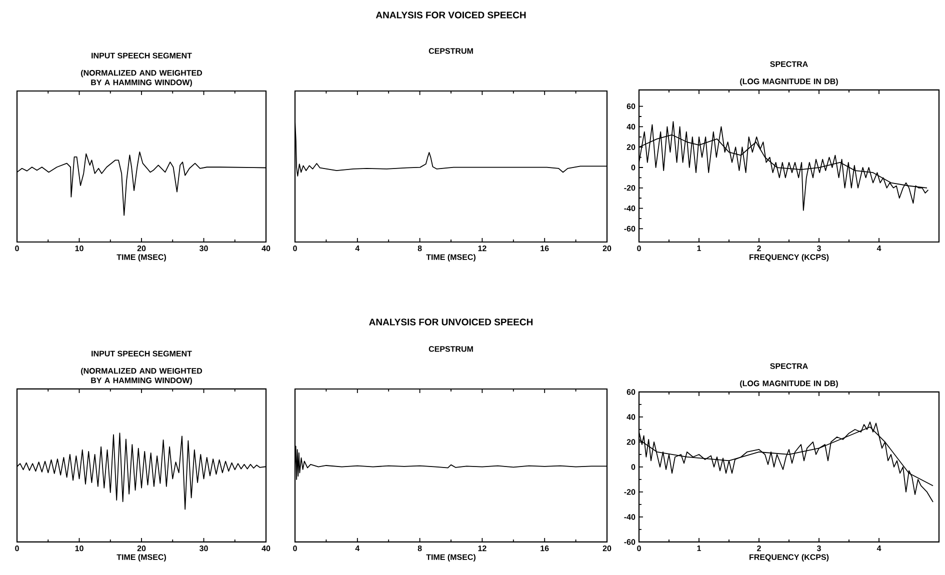 The height and width of the screenshot is (575, 945). What do you see at coordinates (451, 322) in the screenshot?
I see `text: ANALYSIS FOR UNVOICED SPEECH` at bounding box center [451, 322].